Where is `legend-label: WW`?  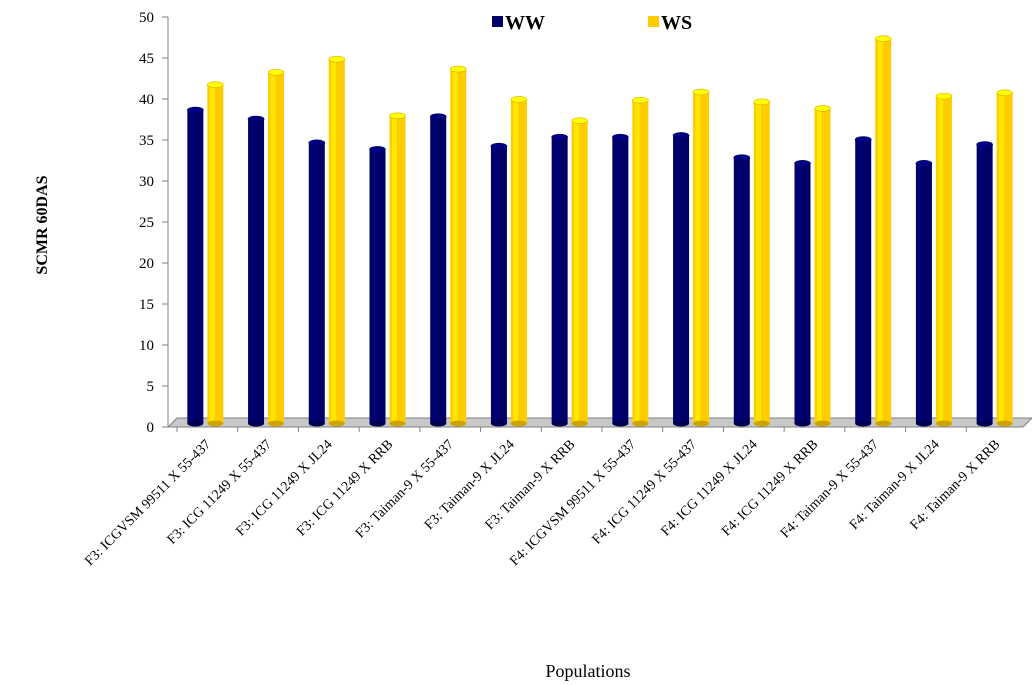
legend-label: WW is located at coordinates (525, 23).